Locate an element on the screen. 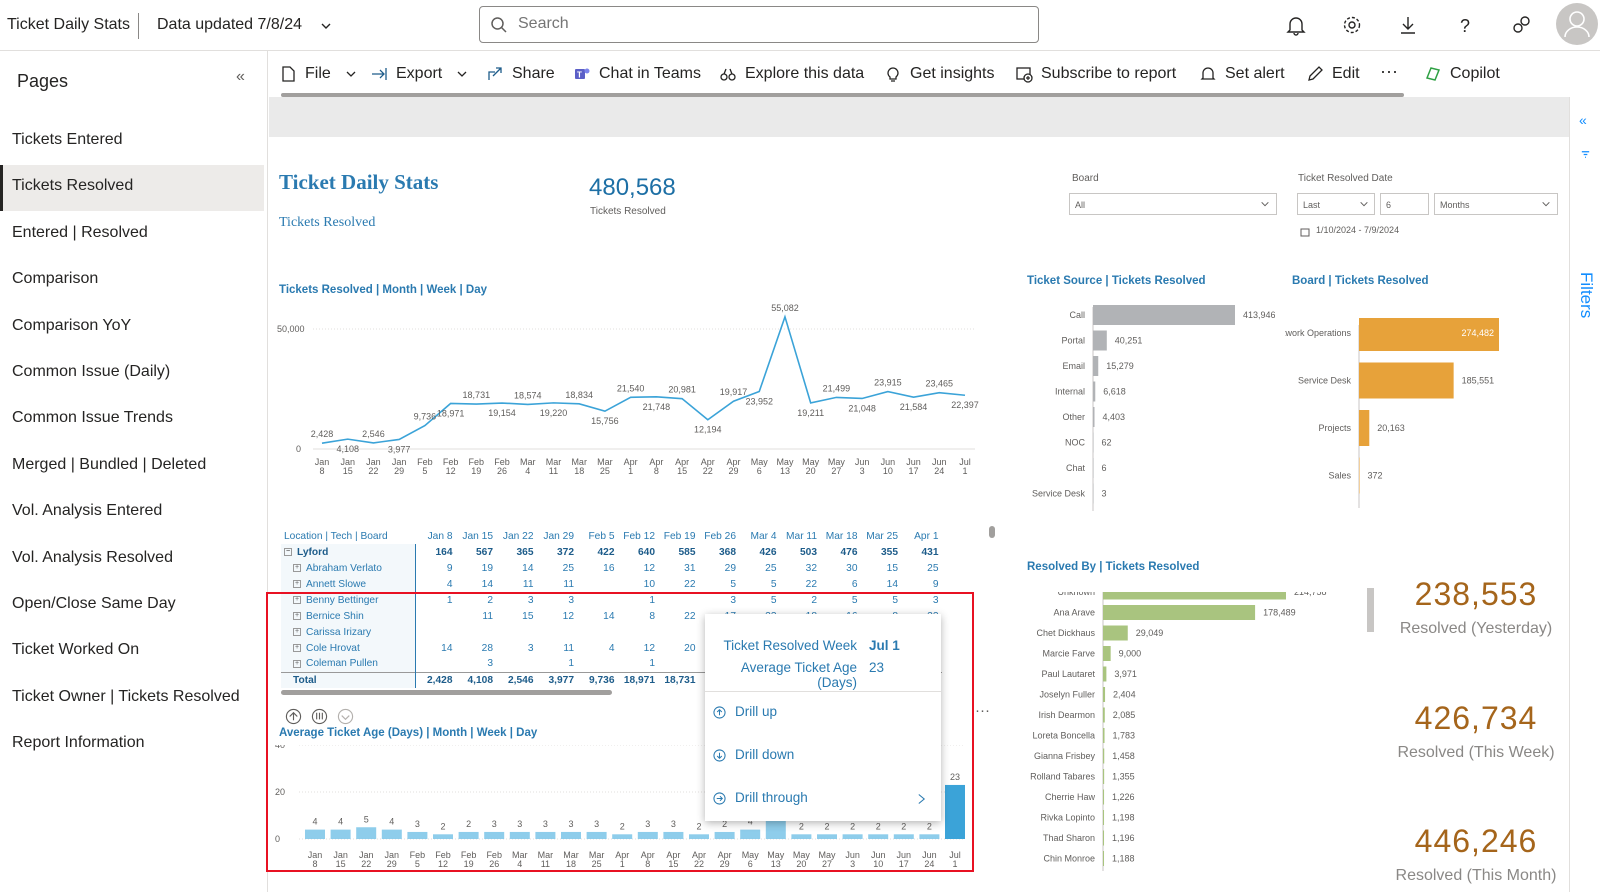 The image size is (1600, 892). bell-icon is located at coordinates (1296, 25).